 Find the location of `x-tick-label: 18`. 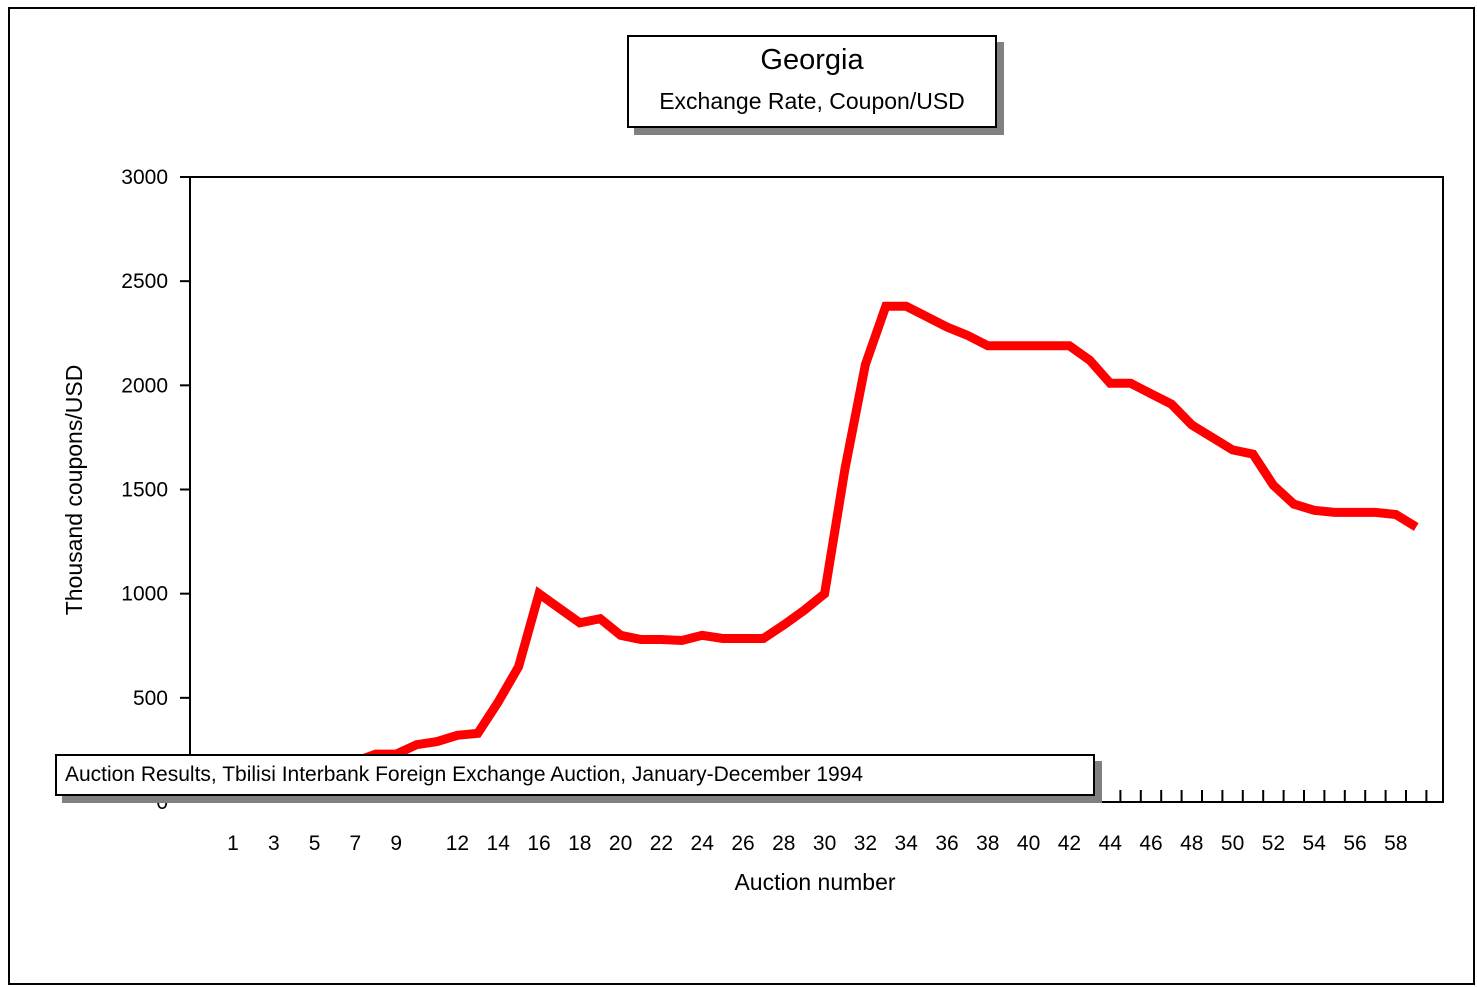

x-tick-label: 18 is located at coordinates (579, 843).